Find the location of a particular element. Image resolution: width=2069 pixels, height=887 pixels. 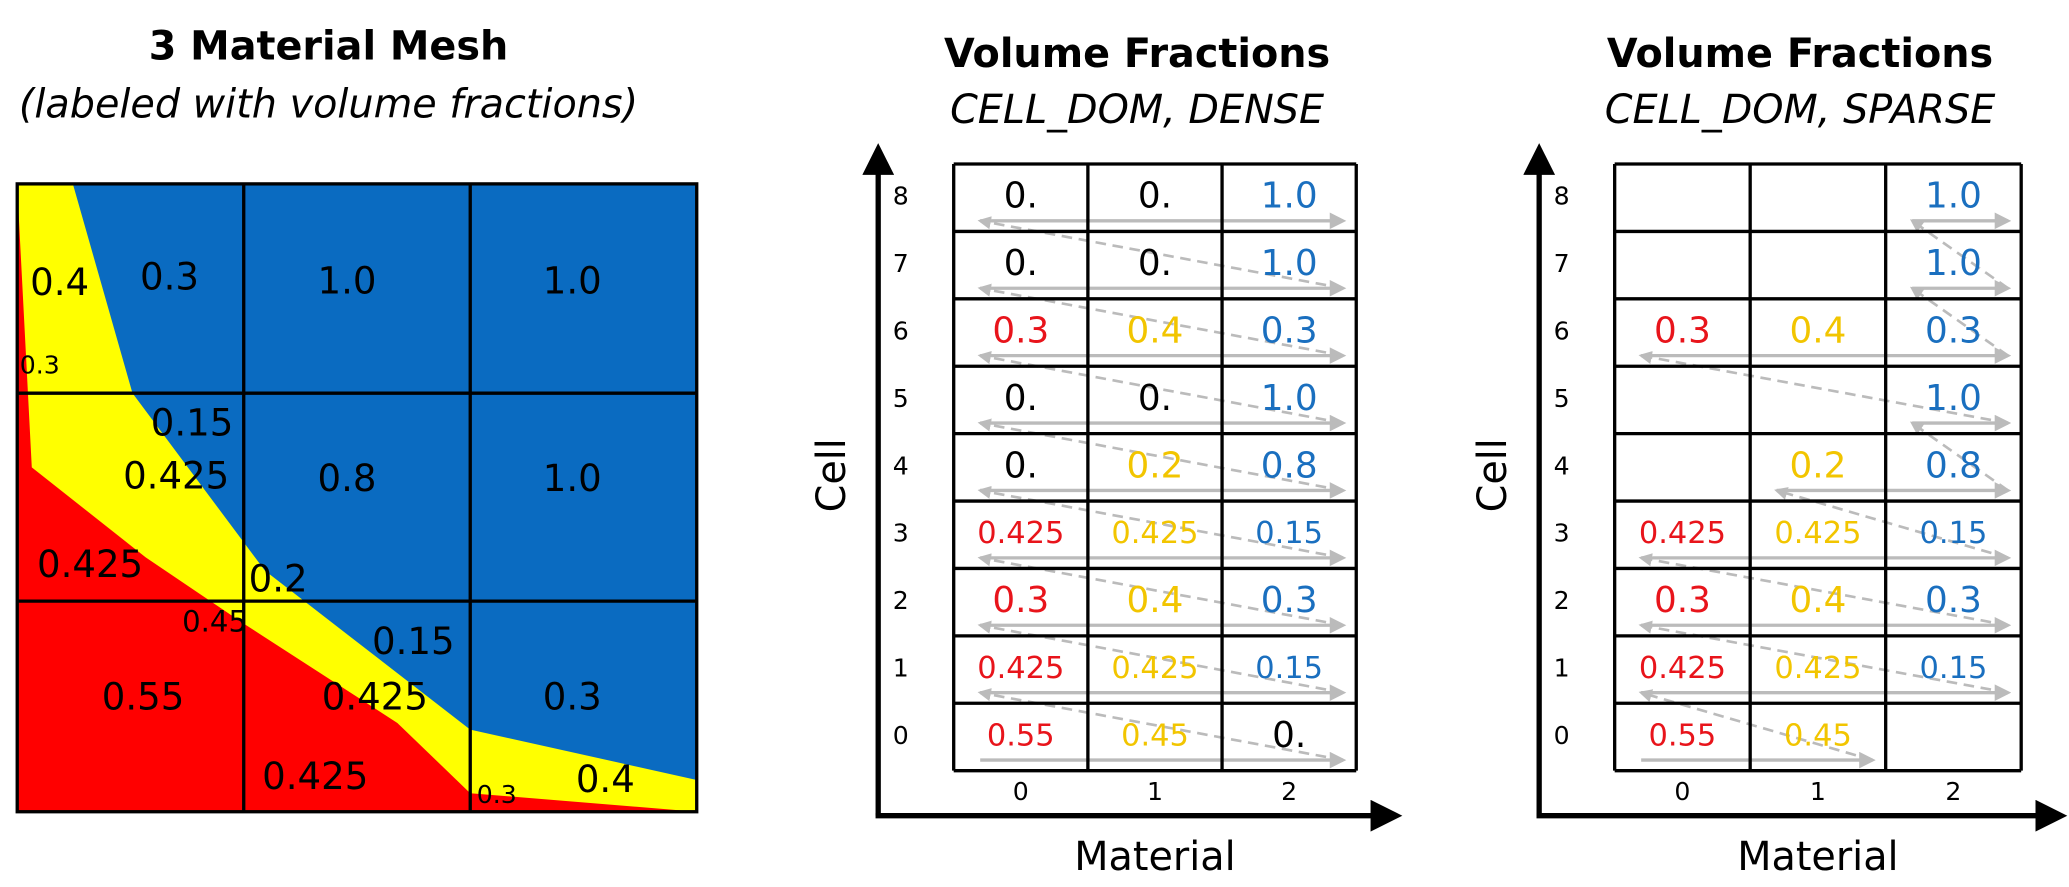

mesh-label: 0.8 is located at coordinates (347, 478).